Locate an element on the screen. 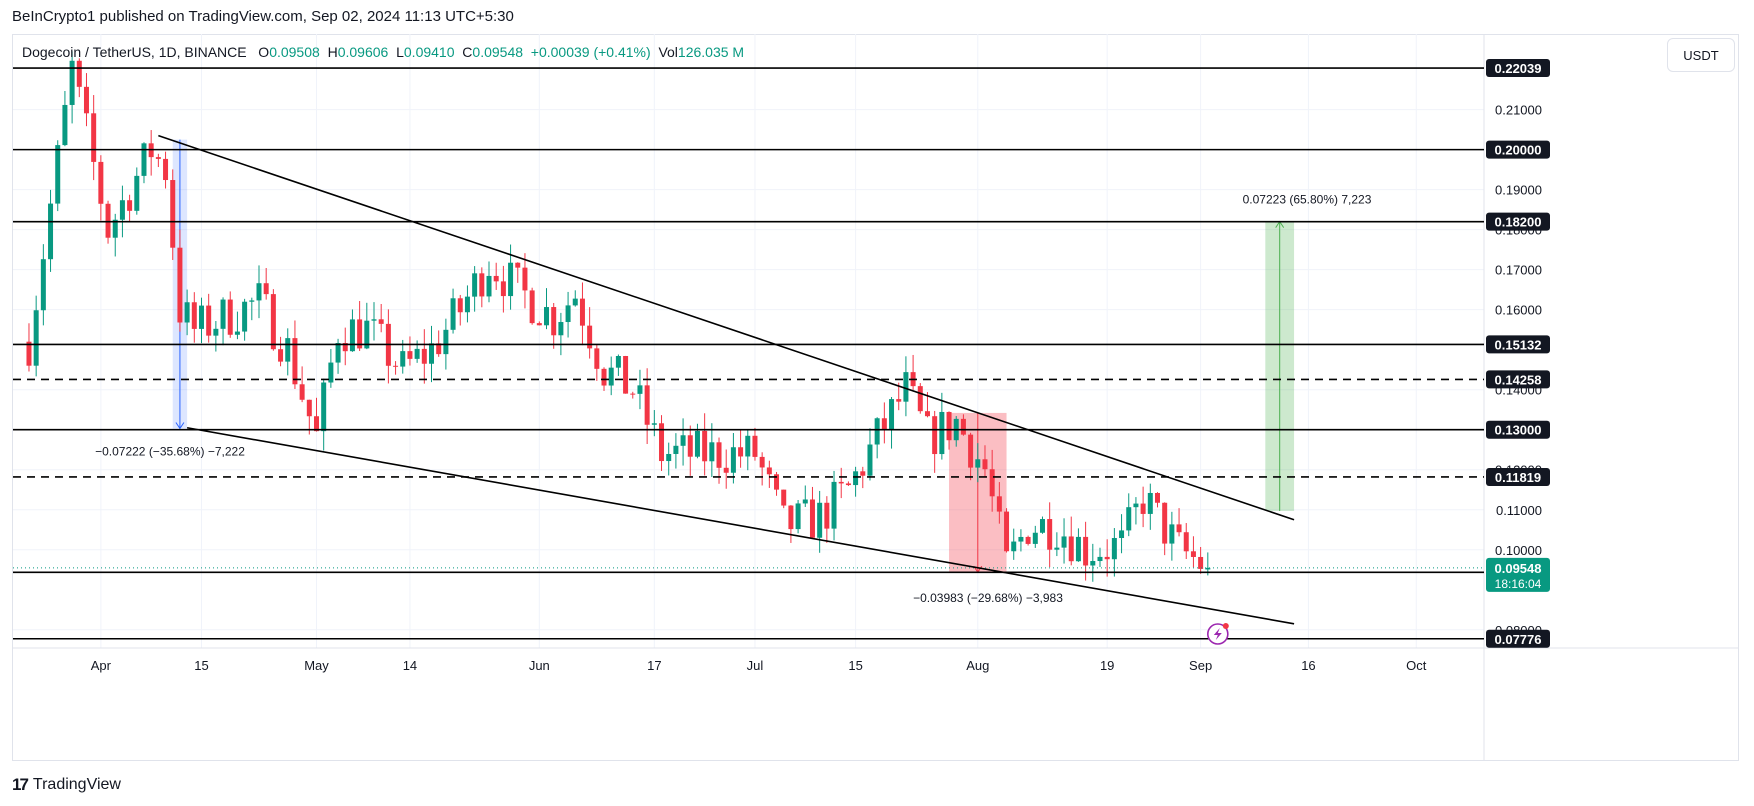 This screenshot has width=1754, height=806. level-price-label: 0.11819 is located at coordinates (1518, 477).